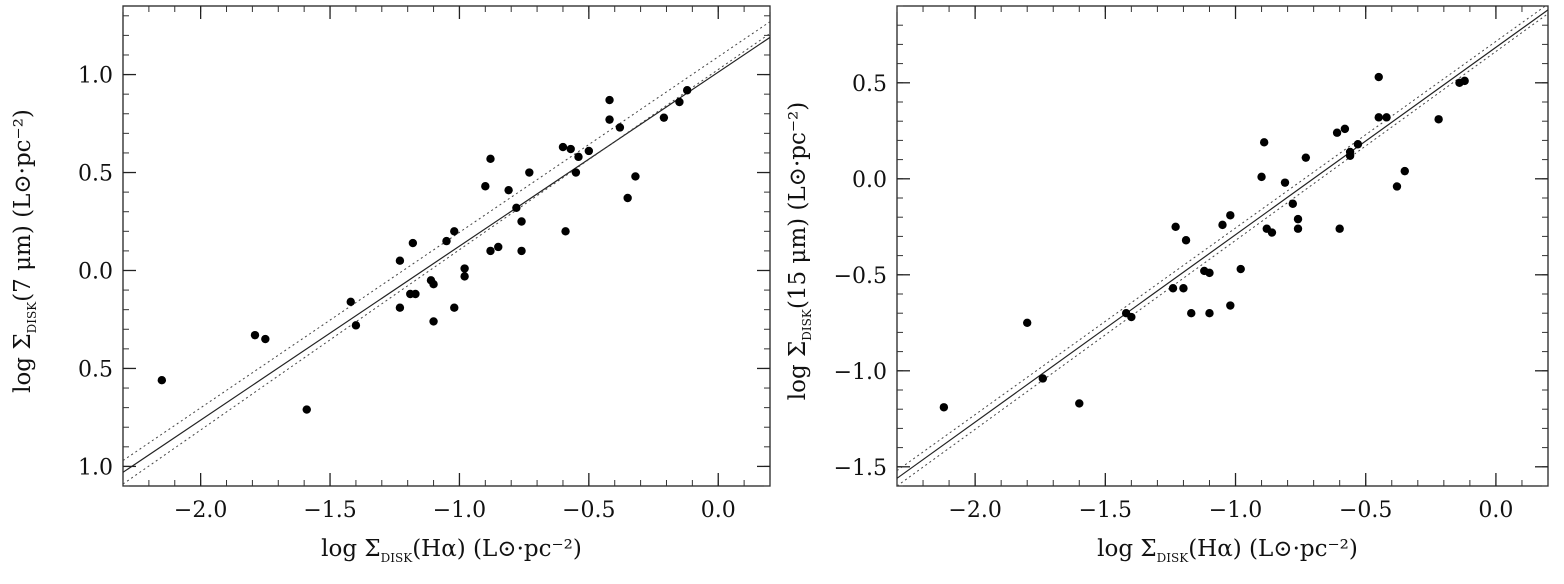 The width and height of the screenshot is (1564, 584). I want to click on y-tick-label: −0.5, so click(860, 276).